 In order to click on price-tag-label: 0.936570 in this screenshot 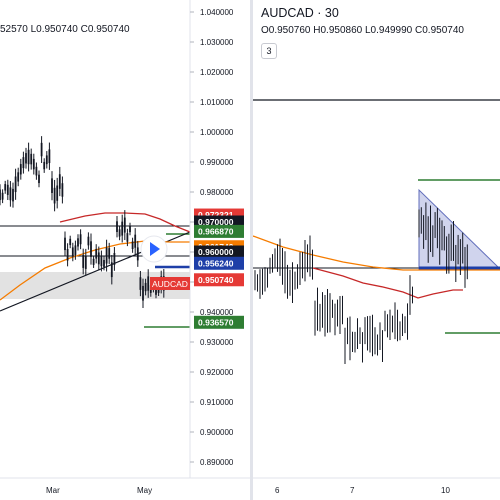, I will do `click(216, 322)`.